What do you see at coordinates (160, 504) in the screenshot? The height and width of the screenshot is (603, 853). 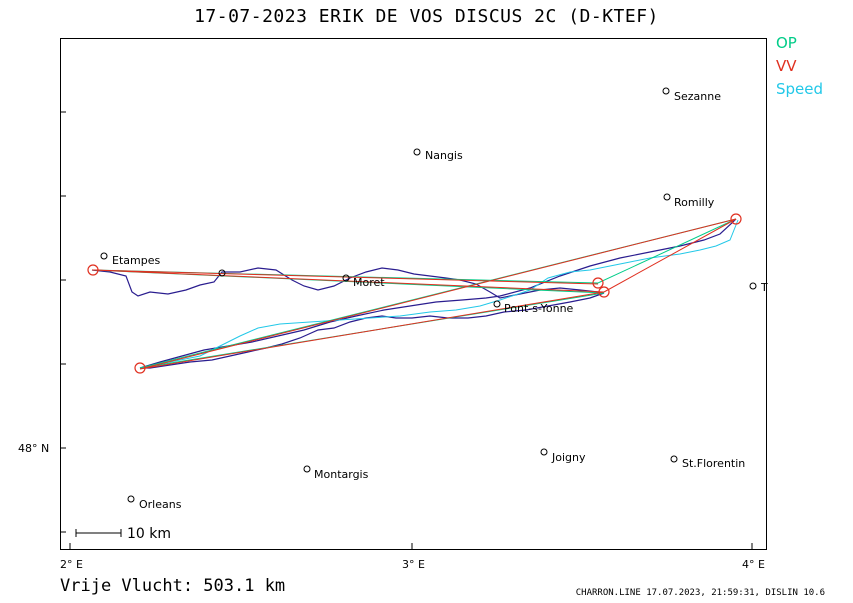 I see `town-label-orleans: Orleans` at bounding box center [160, 504].